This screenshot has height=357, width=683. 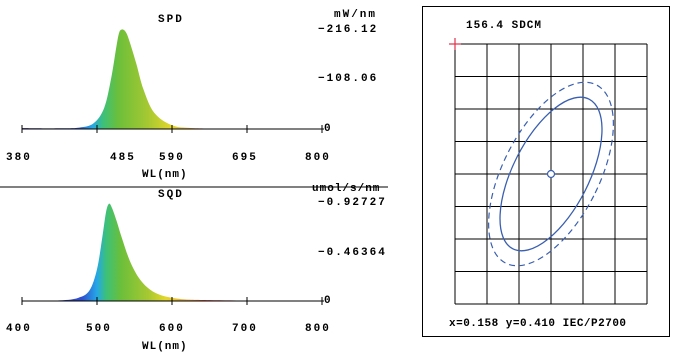 I want to click on macadam-ellipse-outer, so click(x=551, y=174).